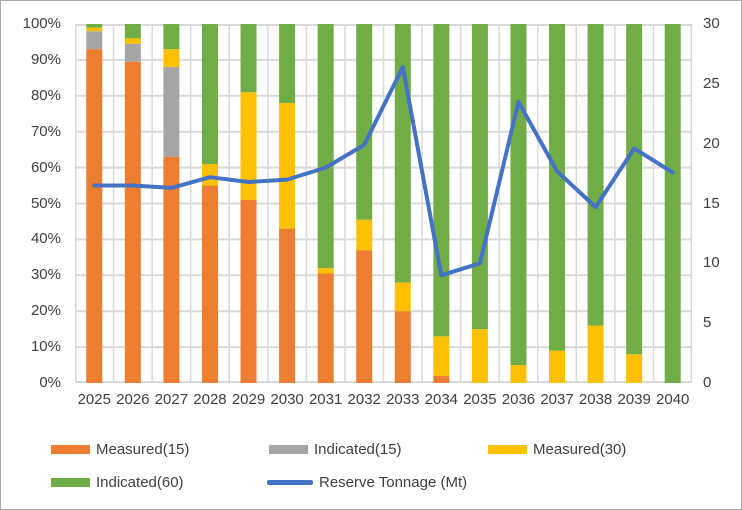  What do you see at coordinates (50, 382) in the screenshot?
I see `y-axis-tick-label-left: 0%` at bounding box center [50, 382].